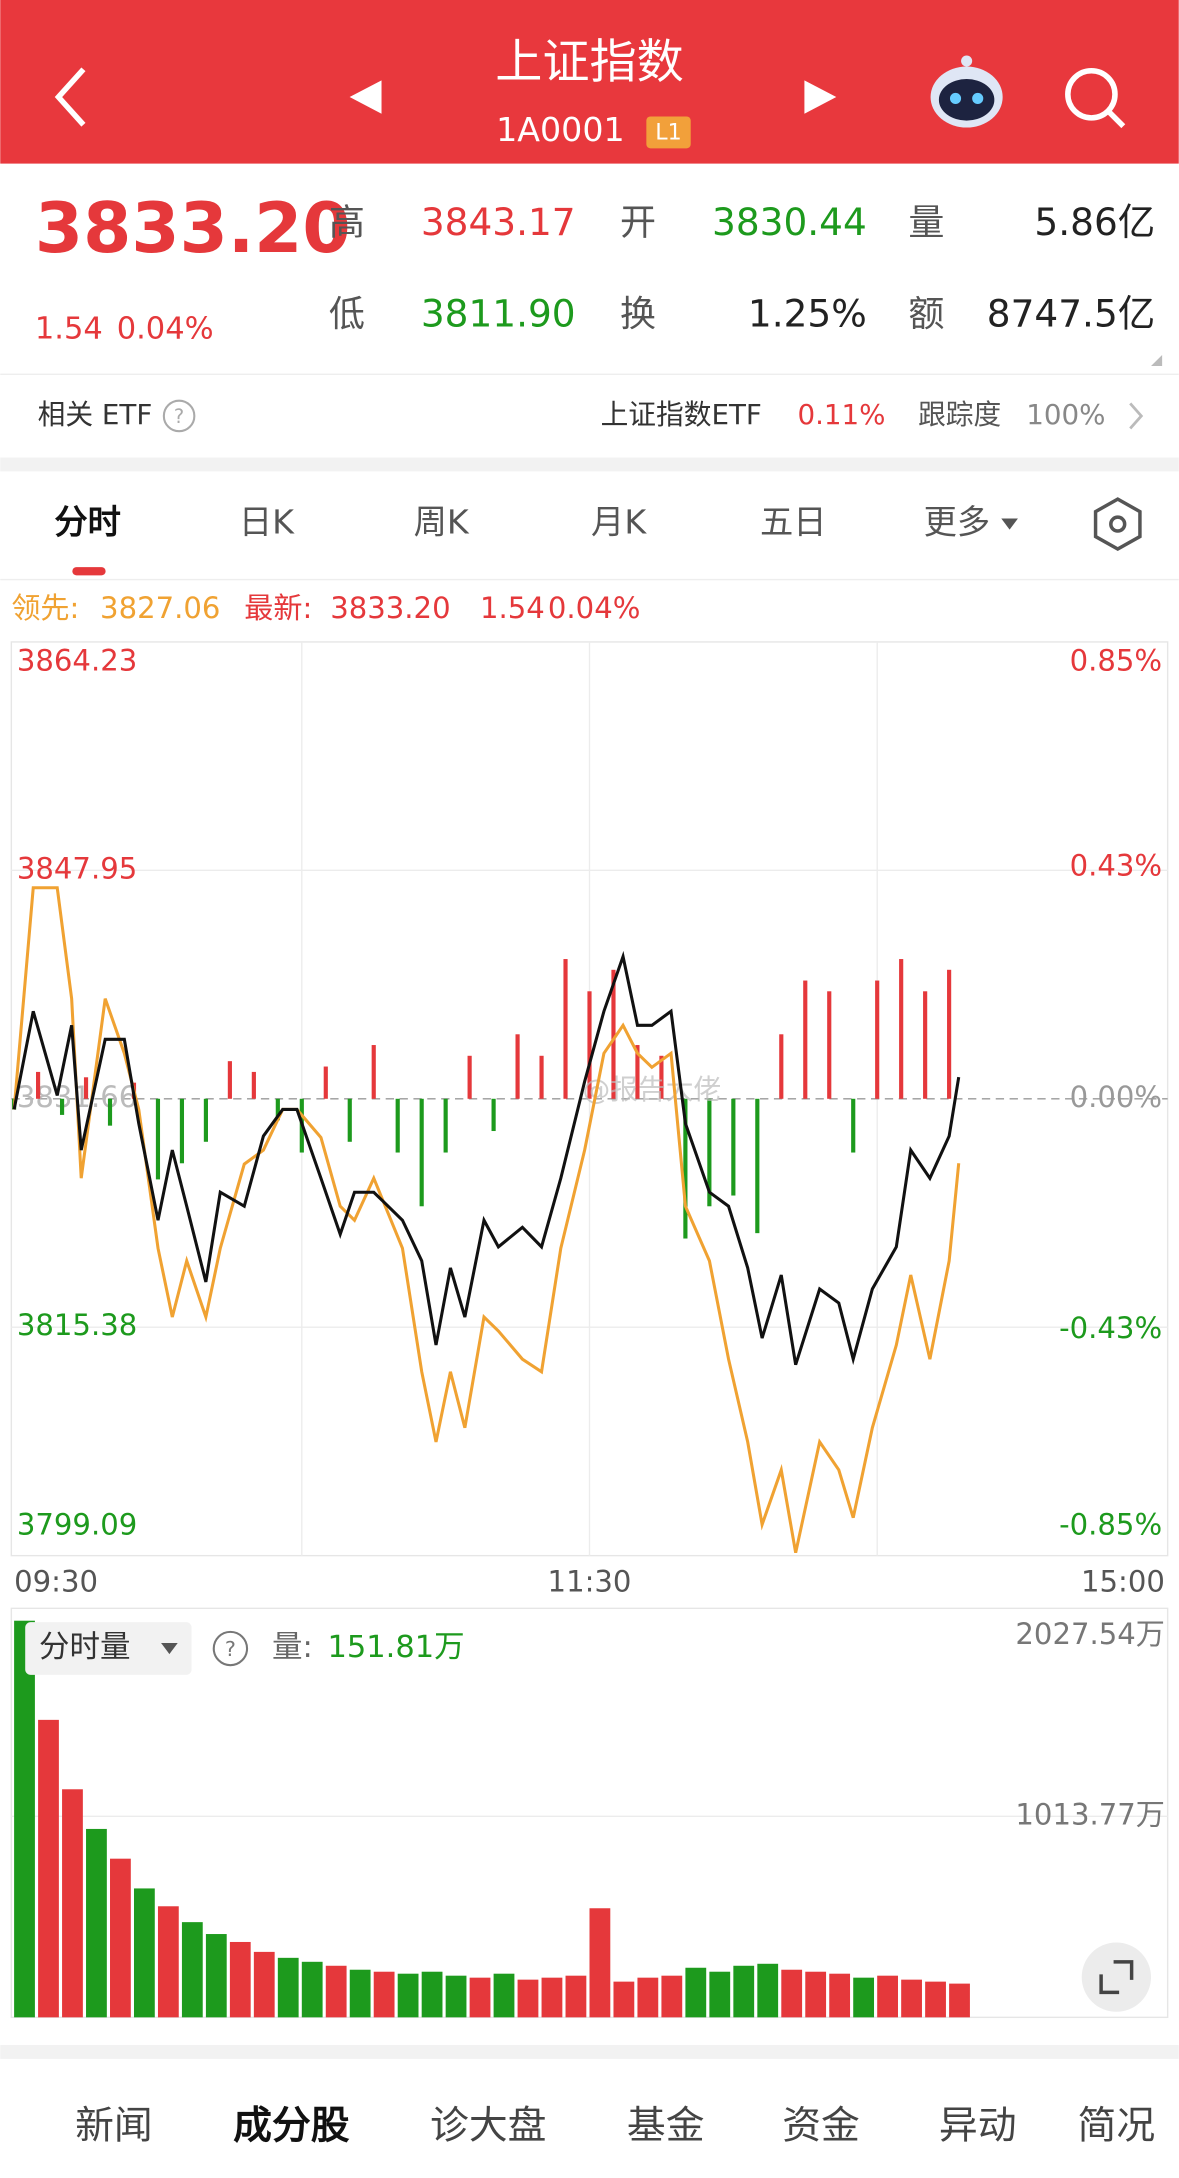 Image resolution: width=1179 pixels, height=2178 pixels. What do you see at coordinates (512, 608) in the screenshot?
I see `legend-change: 1.54` at bounding box center [512, 608].